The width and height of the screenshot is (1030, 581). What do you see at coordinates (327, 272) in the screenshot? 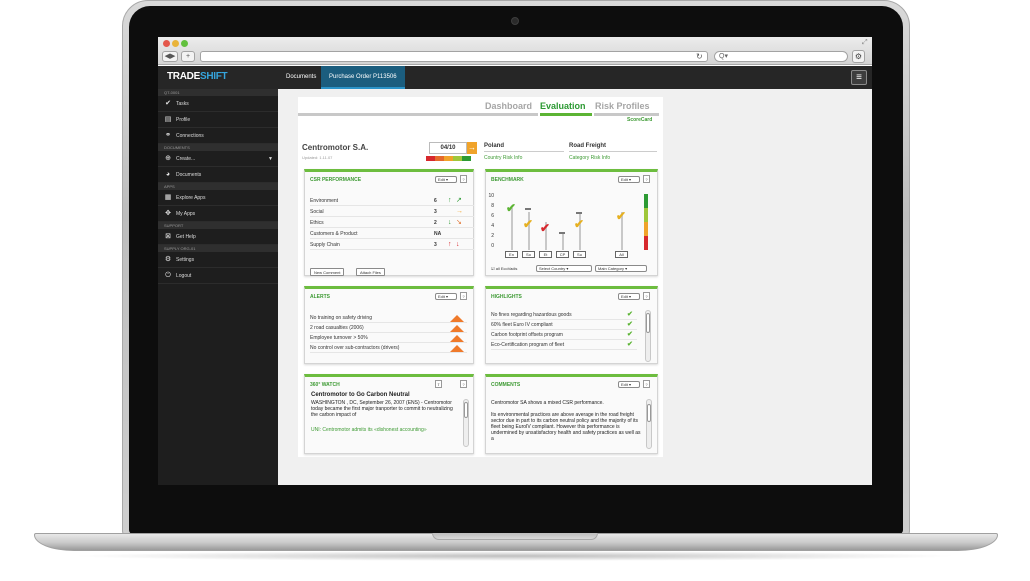
I see `new-comment-button: New Comment` at bounding box center [327, 272].